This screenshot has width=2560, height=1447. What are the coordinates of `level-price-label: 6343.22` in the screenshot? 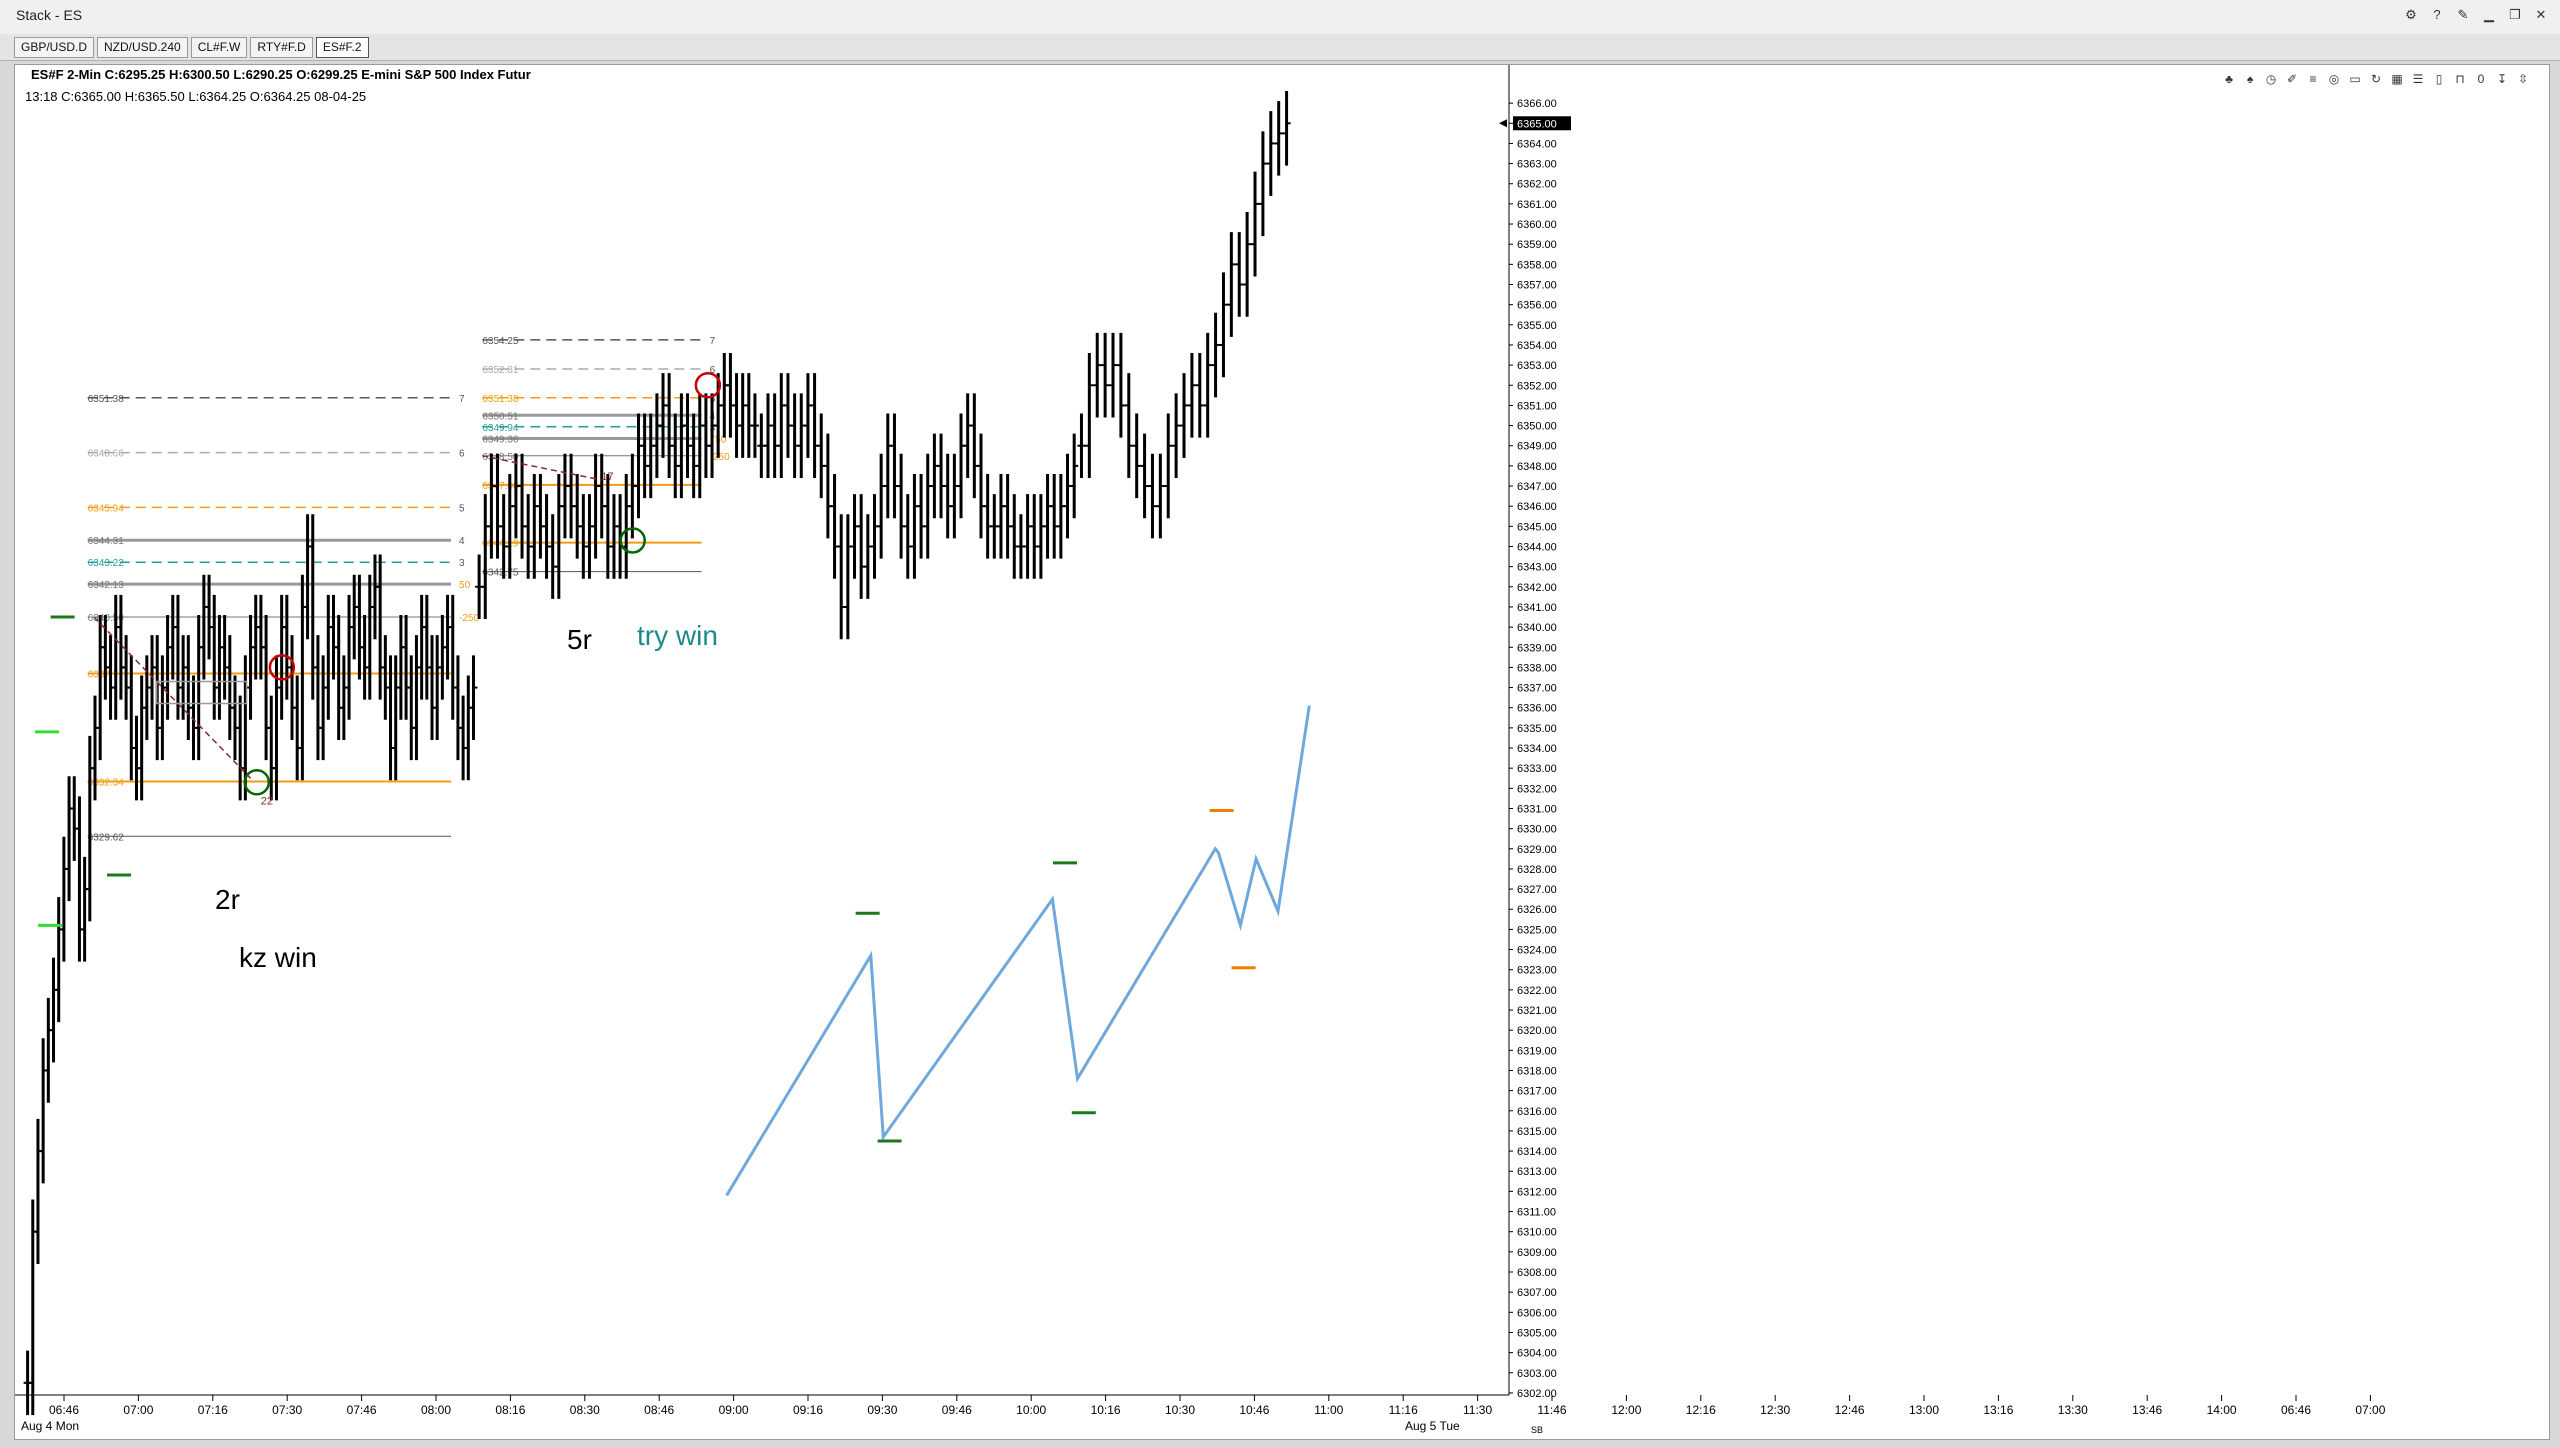 It's located at (106, 563).